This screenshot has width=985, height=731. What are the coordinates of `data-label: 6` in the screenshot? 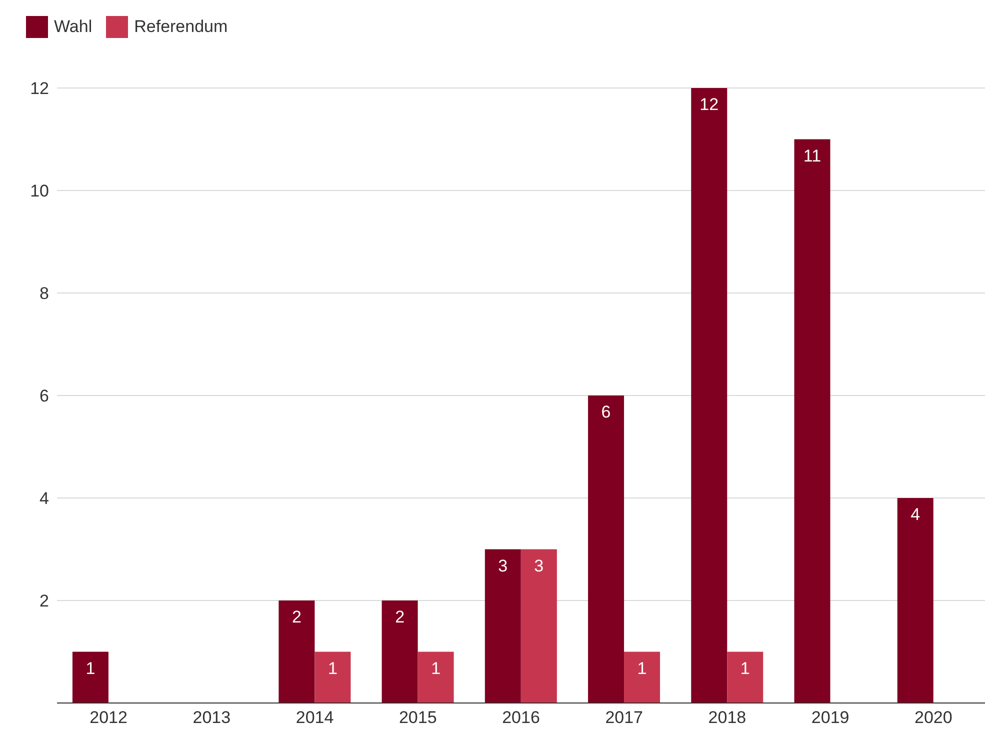 It's located at (606, 412).